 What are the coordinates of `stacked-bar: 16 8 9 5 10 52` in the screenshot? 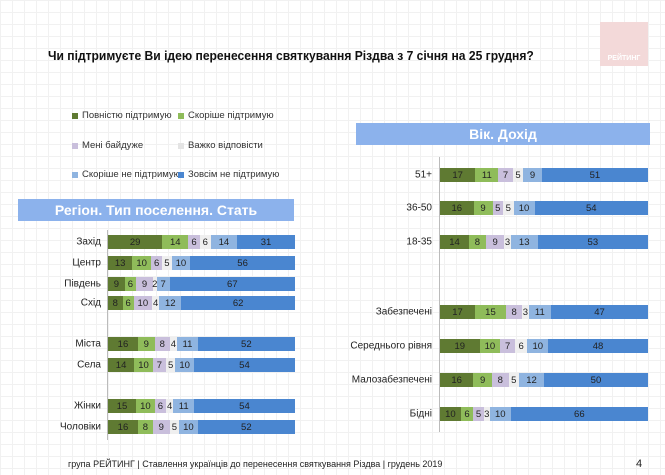 It's located at (201, 427).